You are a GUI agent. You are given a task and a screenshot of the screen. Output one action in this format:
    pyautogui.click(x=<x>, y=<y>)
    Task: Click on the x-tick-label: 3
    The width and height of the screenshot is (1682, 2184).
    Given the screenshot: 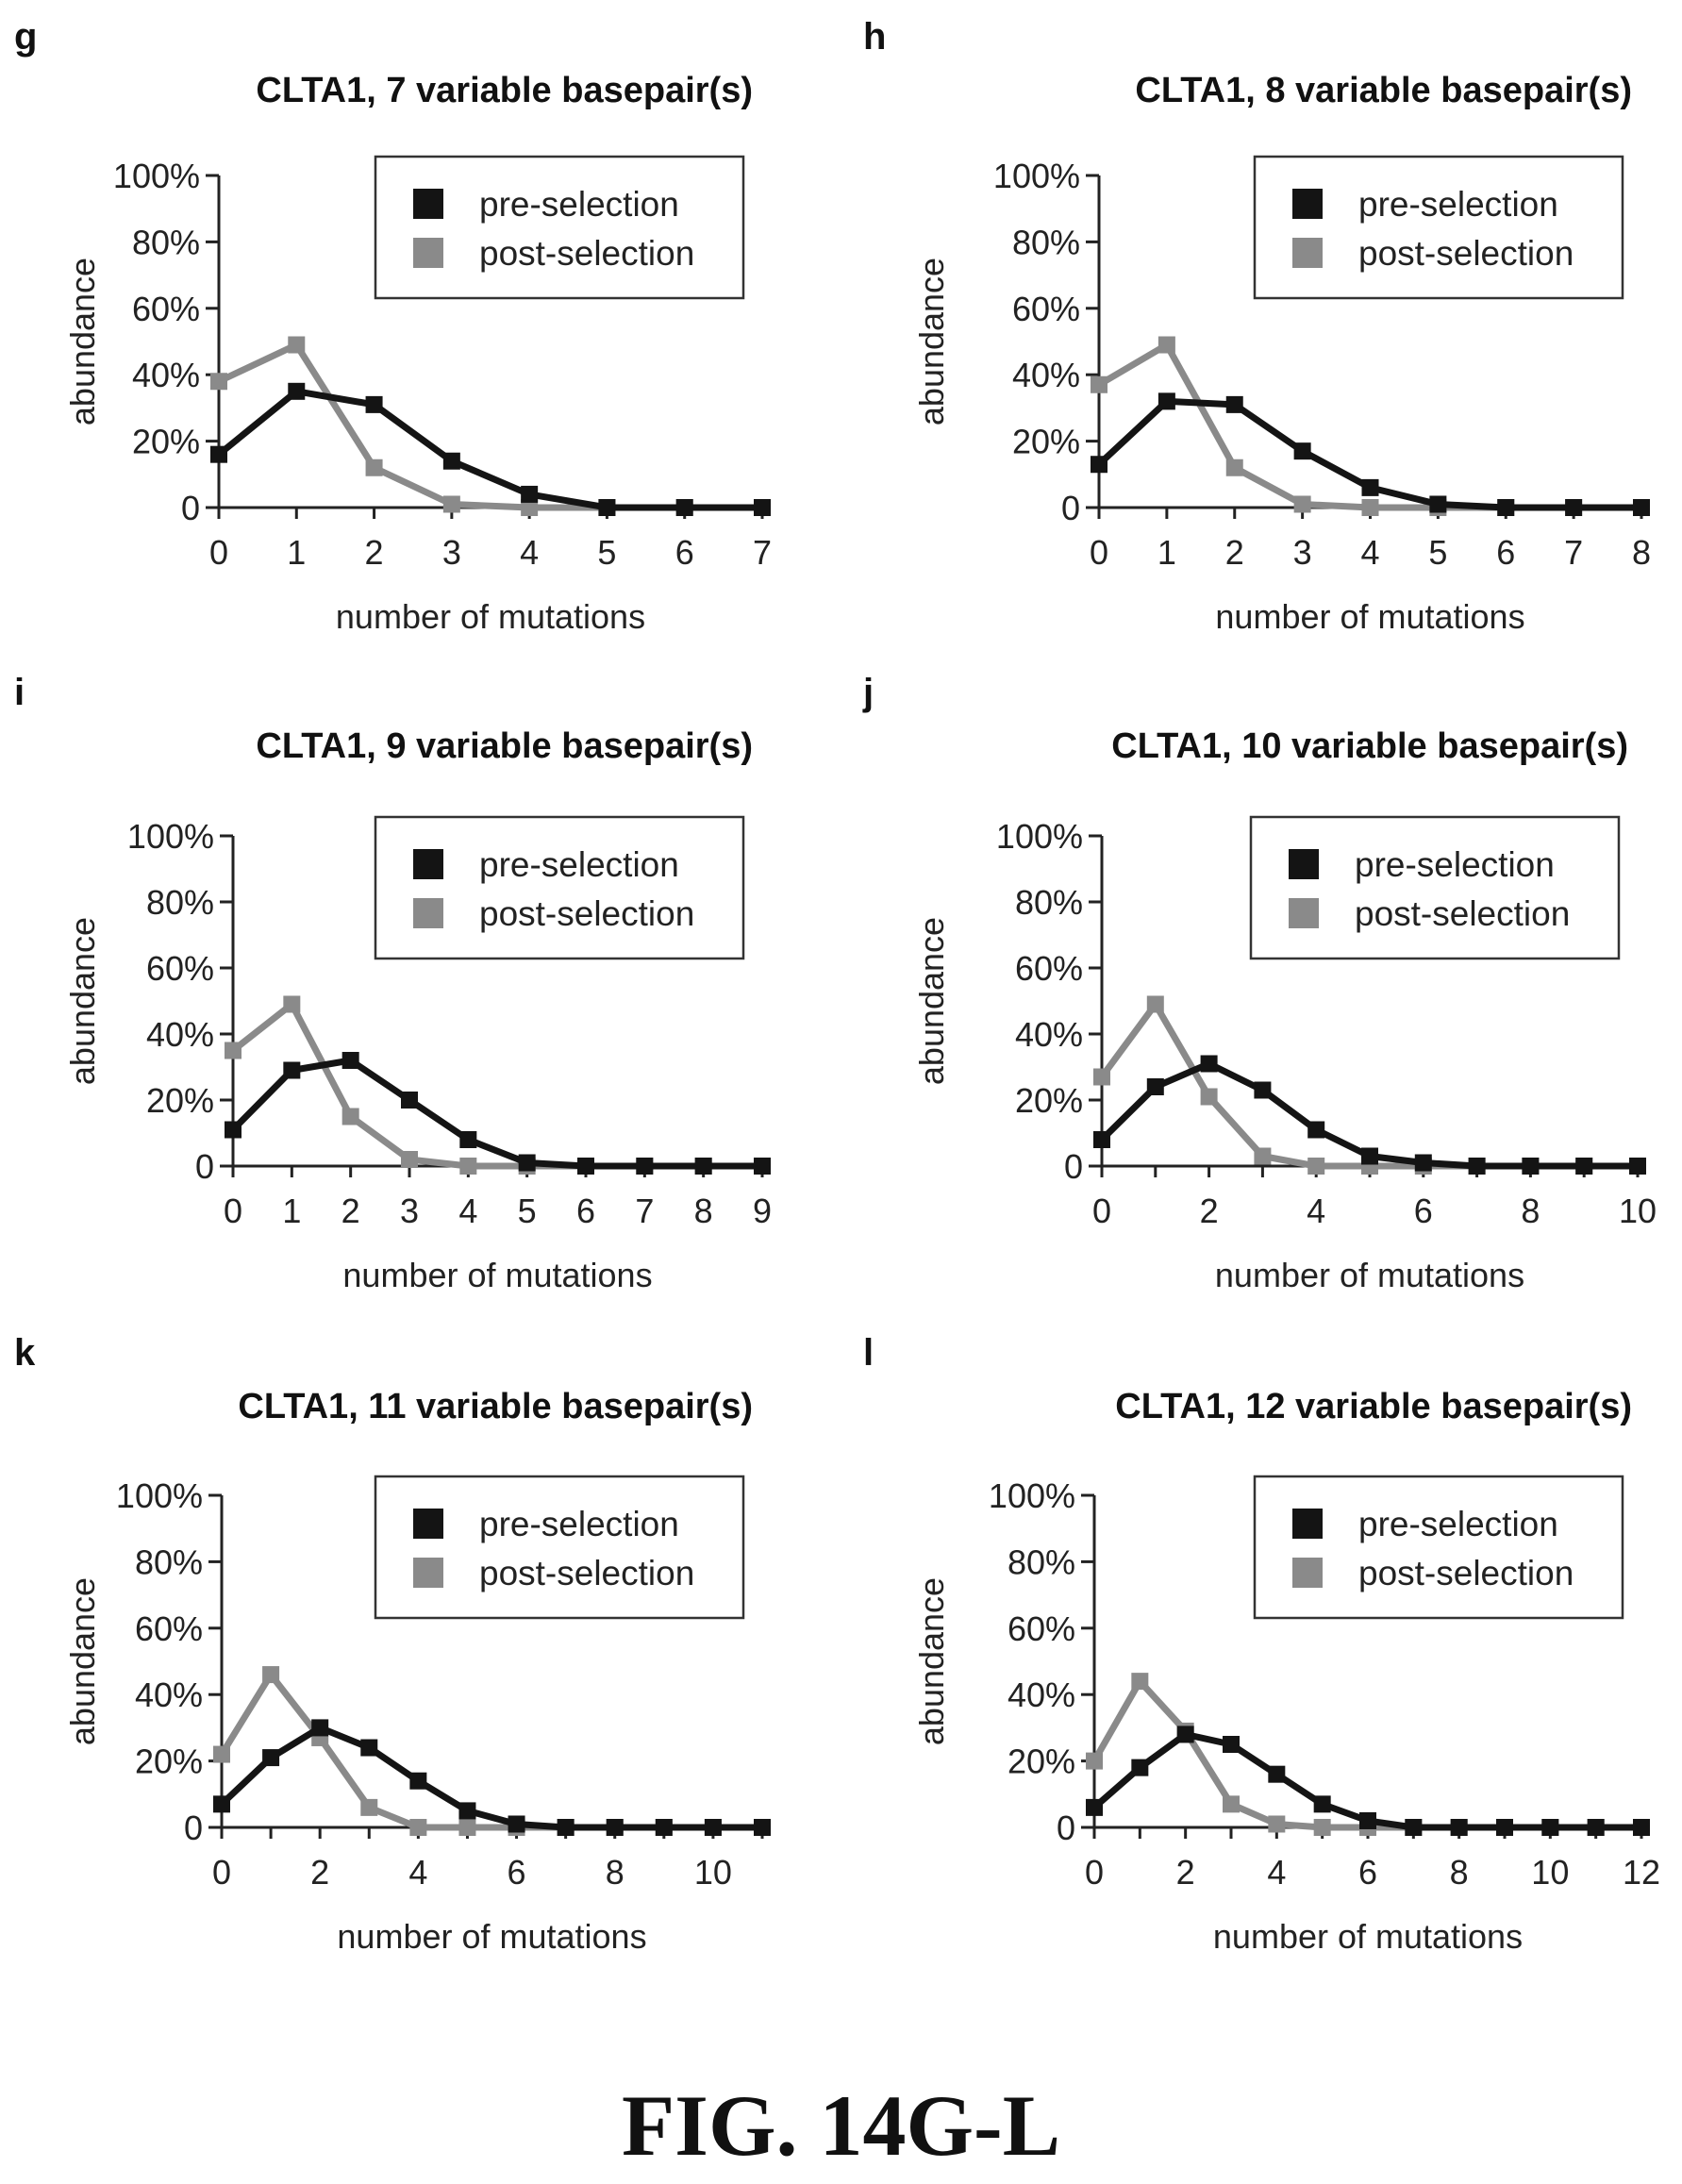 What is the action you would take?
    pyautogui.click(x=1303, y=552)
    